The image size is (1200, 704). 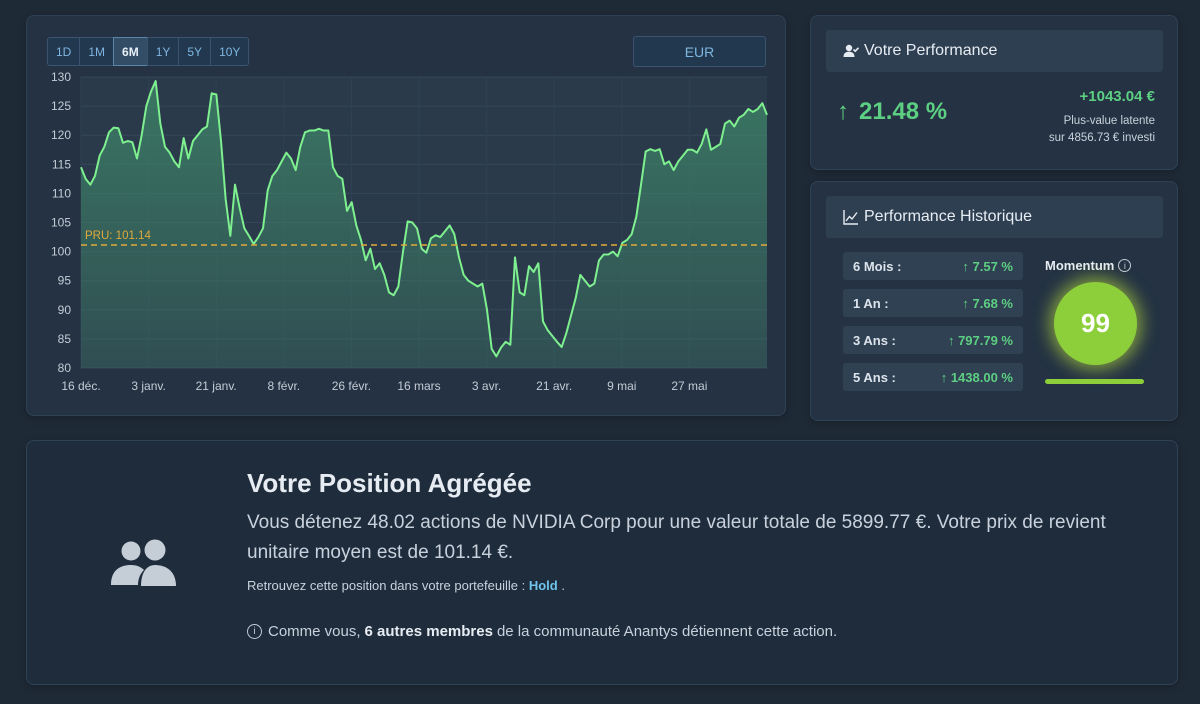 What do you see at coordinates (1102, 130) in the screenshot?
I see `performance-subtext: Plus-value latente sur 4856.73 € investi` at bounding box center [1102, 130].